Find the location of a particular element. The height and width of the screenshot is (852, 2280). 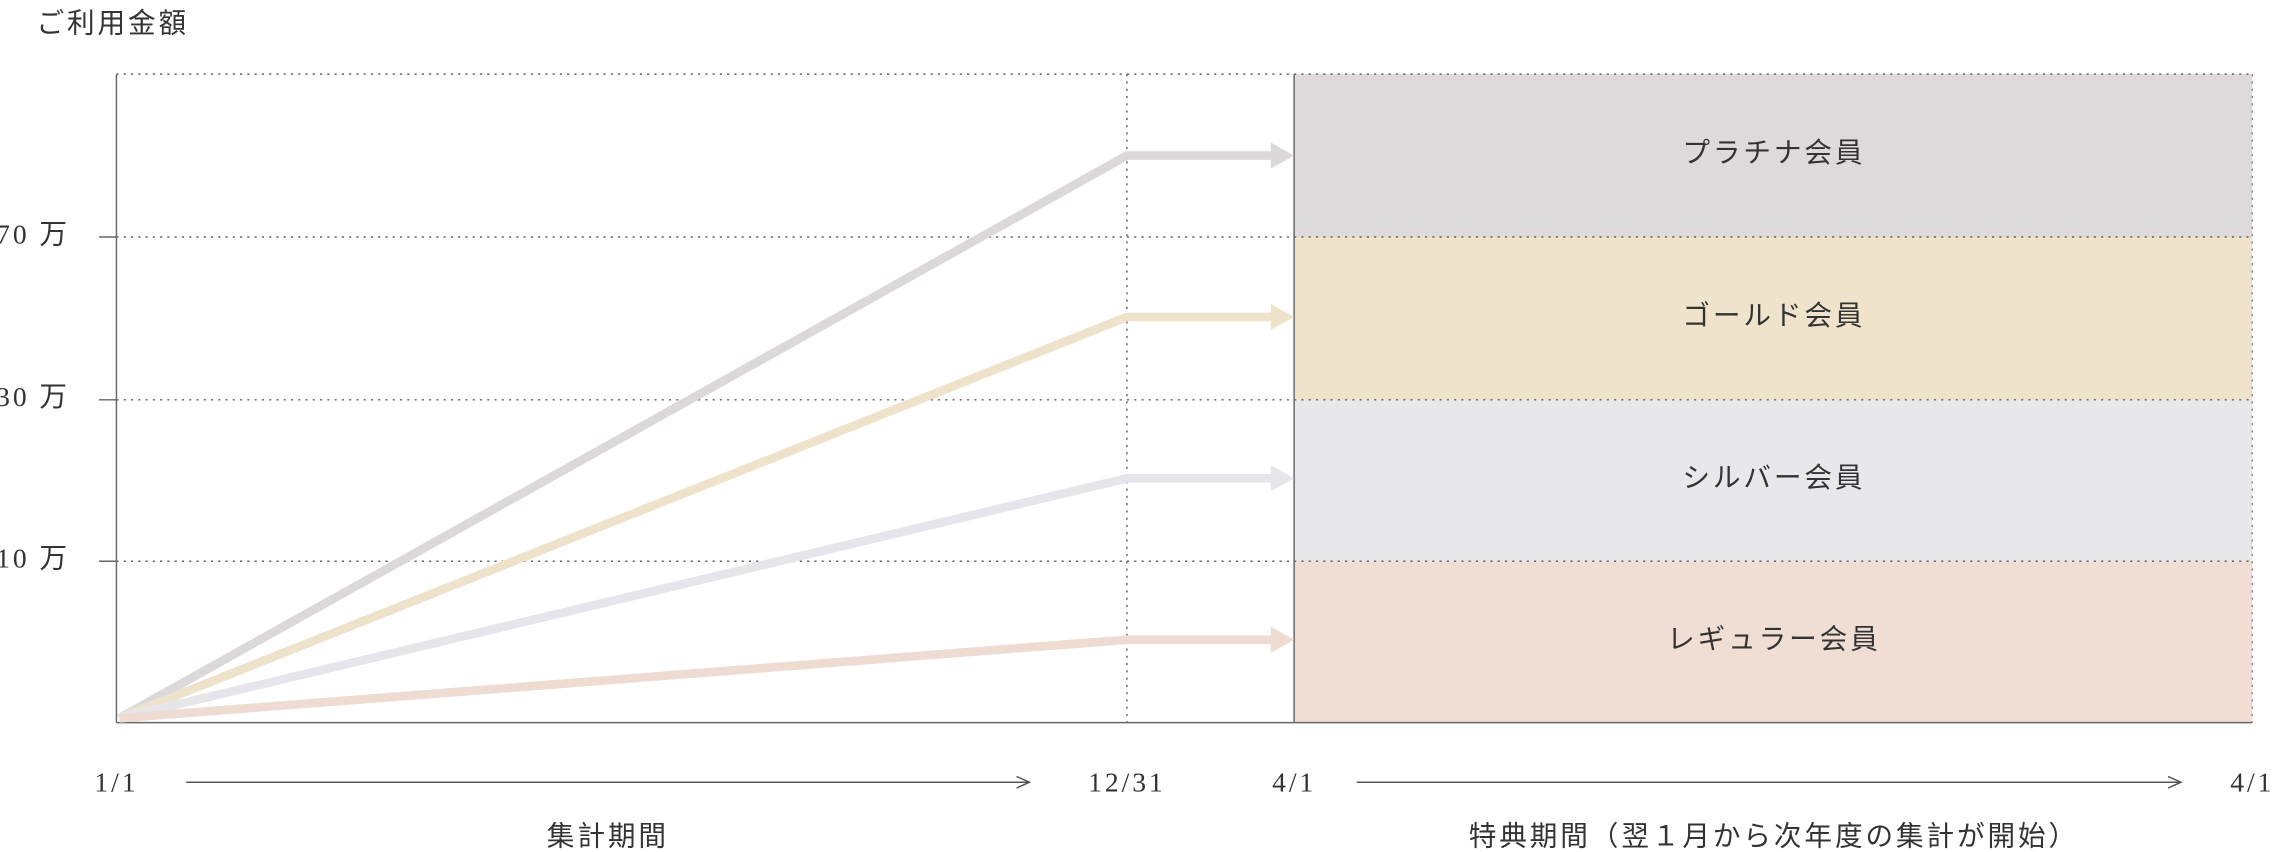

tier-label: プラチナ会員 is located at coordinates (1773, 152).